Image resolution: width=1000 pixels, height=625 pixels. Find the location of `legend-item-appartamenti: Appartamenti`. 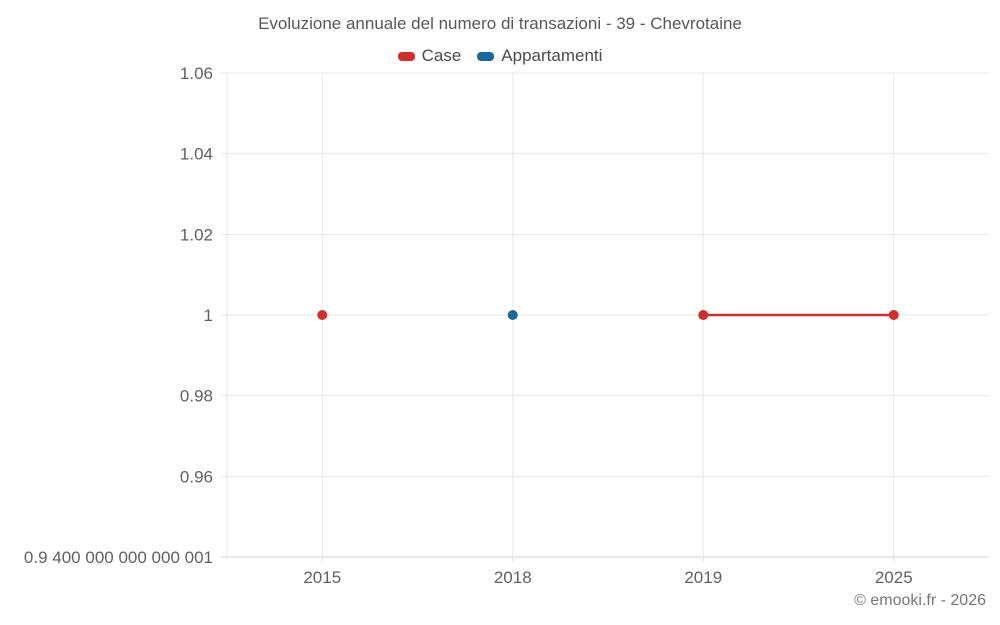

legend-item-appartamenti: Appartamenti is located at coordinates (539, 56).